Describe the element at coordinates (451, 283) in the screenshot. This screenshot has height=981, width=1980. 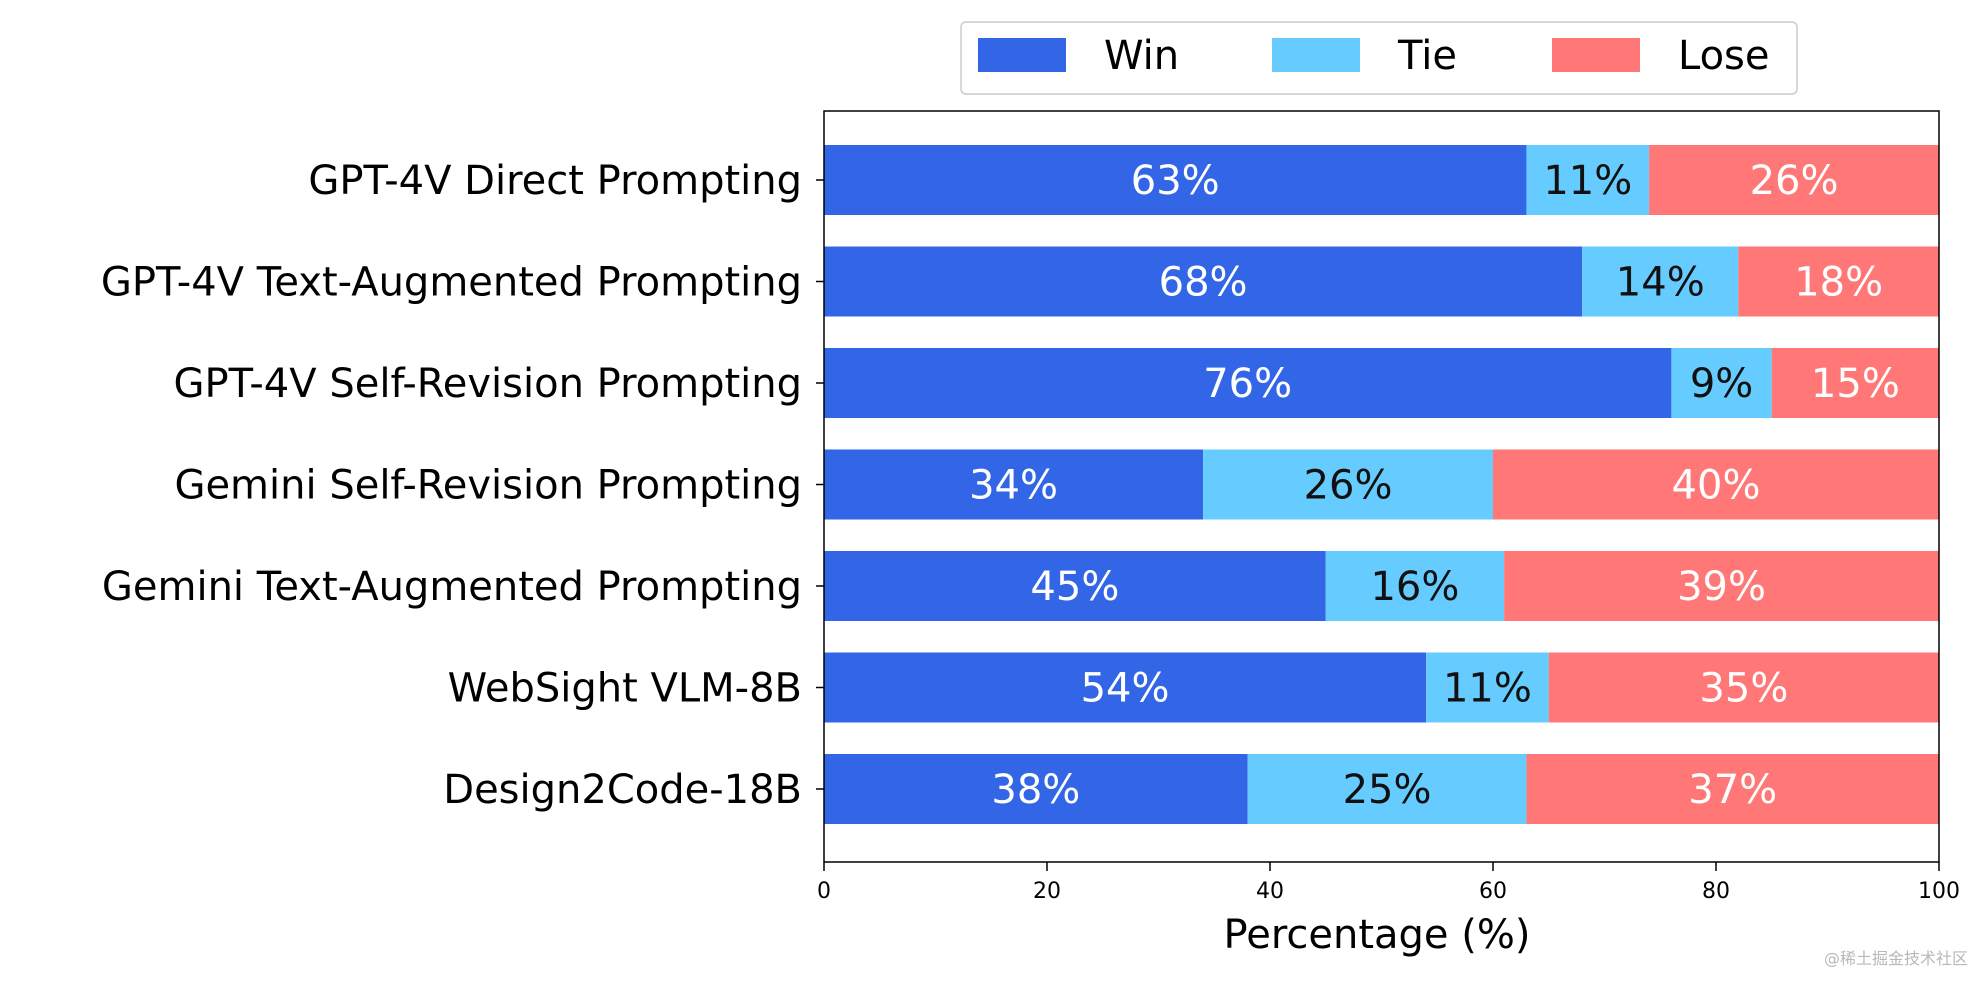
I see `y-tick-label-1: GPT-4V Text-Augmented Prompting` at that location.